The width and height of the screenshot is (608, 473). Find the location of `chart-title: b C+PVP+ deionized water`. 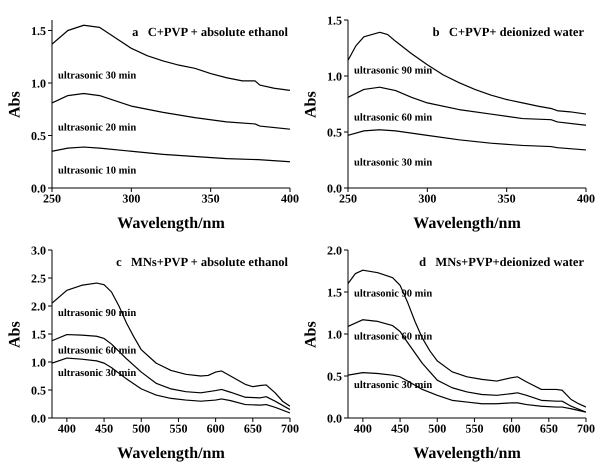

chart-title: b C+PVP+ deionized water is located at coordinates (508, 32).